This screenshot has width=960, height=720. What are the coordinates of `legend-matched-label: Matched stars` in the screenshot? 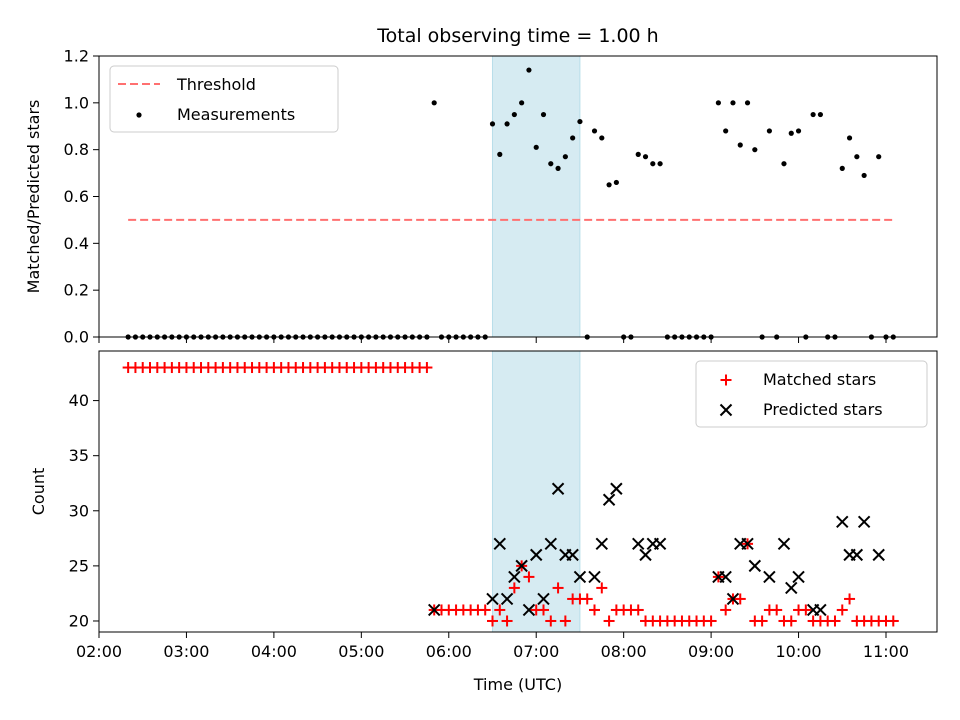 It's located at (819, 379).